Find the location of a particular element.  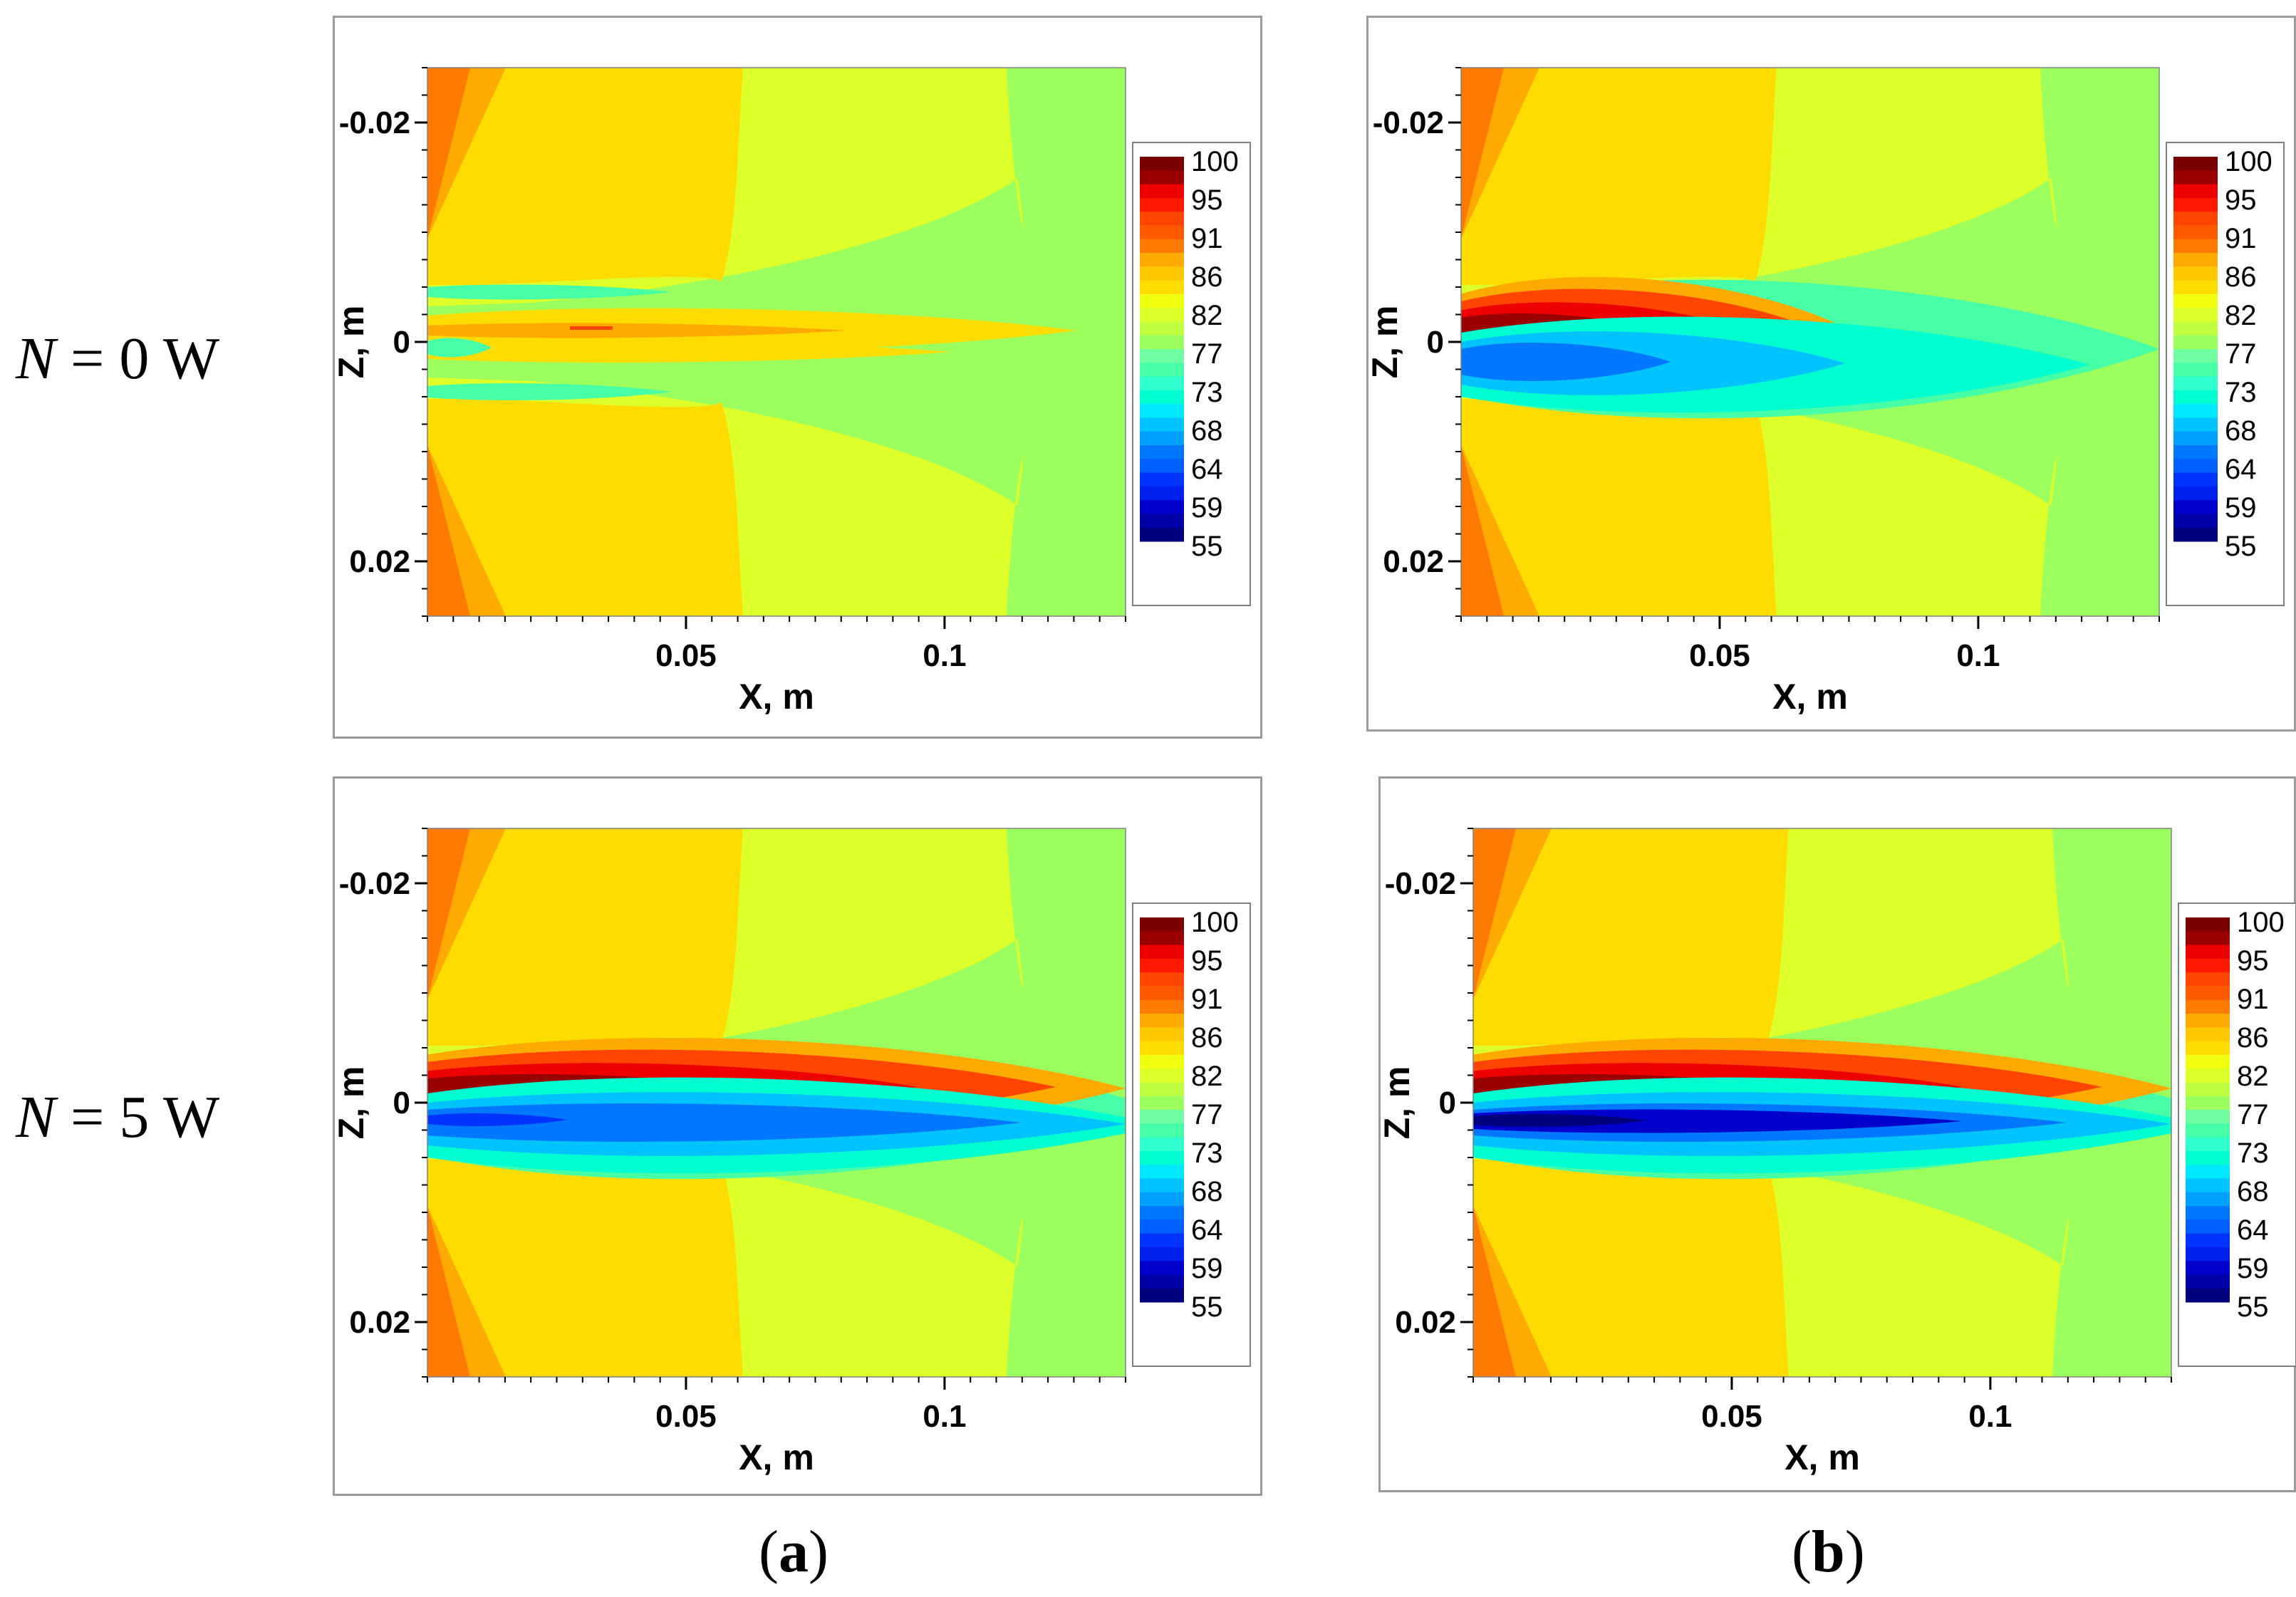

column-label-b: (b) is located at coordinates (1828, 1551).